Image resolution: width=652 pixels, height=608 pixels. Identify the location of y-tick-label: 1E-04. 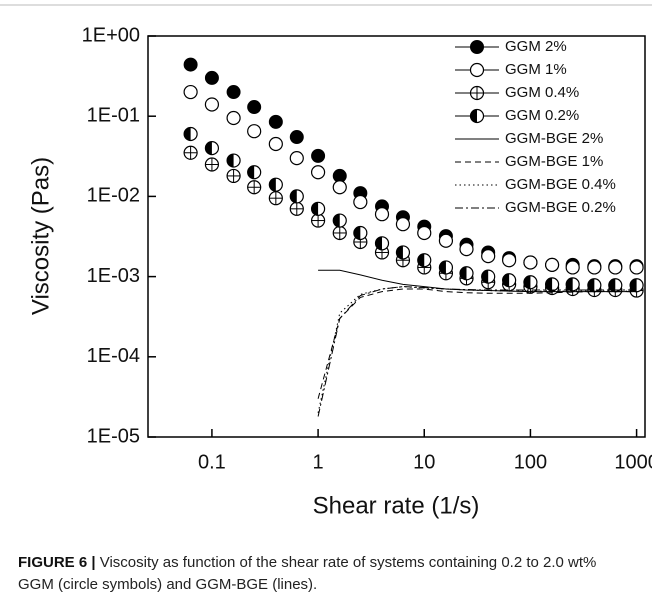
(113, 356).